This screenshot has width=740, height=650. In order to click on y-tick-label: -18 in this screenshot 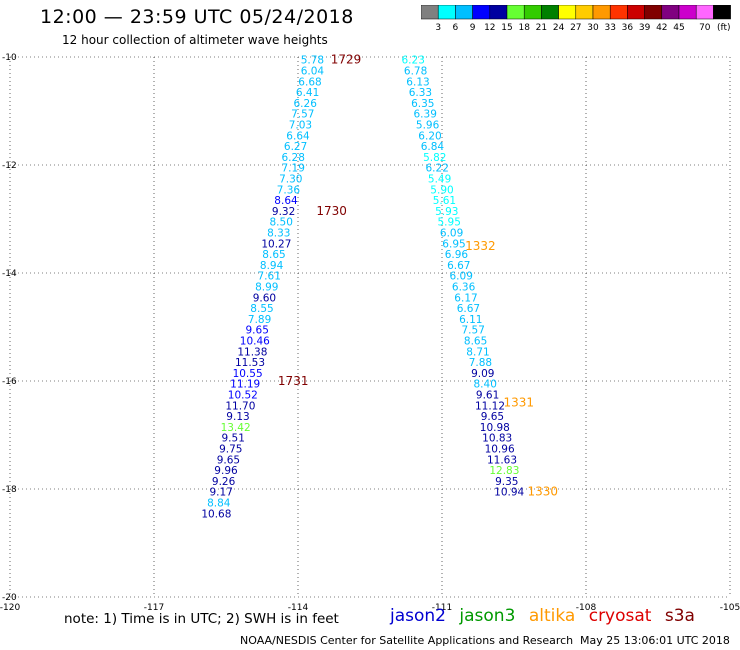, I will do `click(9, 490)`.